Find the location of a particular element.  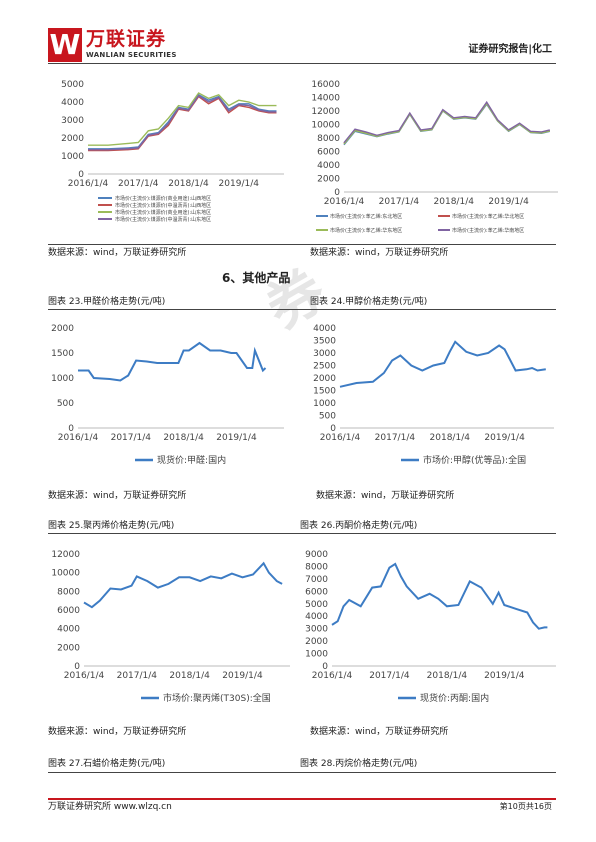

page-number: 第10页共16页 is located at coordinates (525, 806).